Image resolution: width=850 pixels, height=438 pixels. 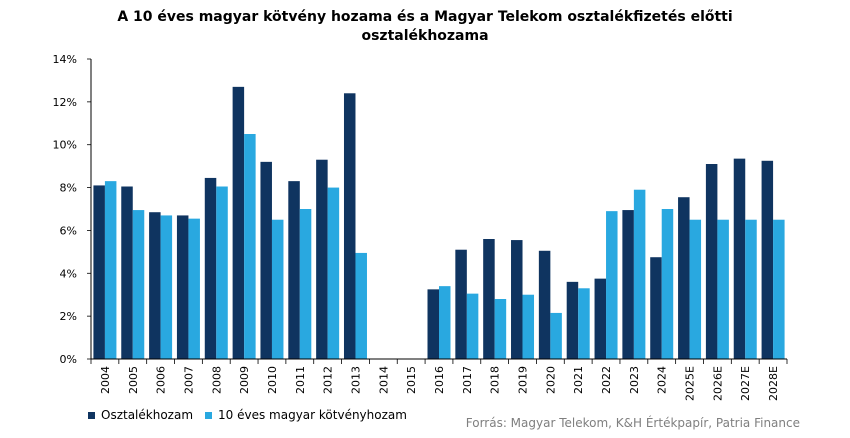 What do you see at coordinates (209, 415) in the screenshot?
I see `legend-swatch-bond` at bounding box center [209, 415].